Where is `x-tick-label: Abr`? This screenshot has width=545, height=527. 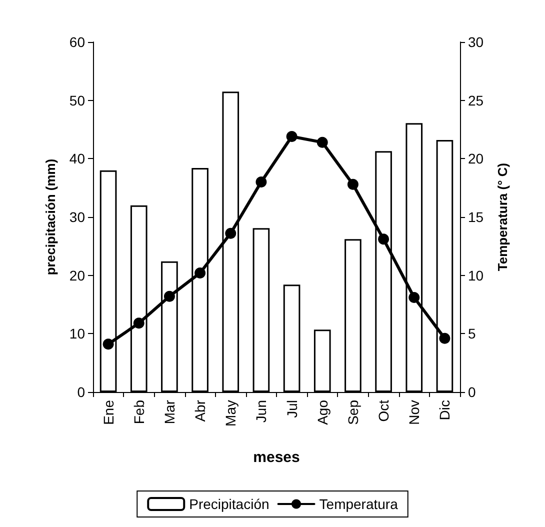 x-tick-label: Abr is located at coordinates (200, 411).